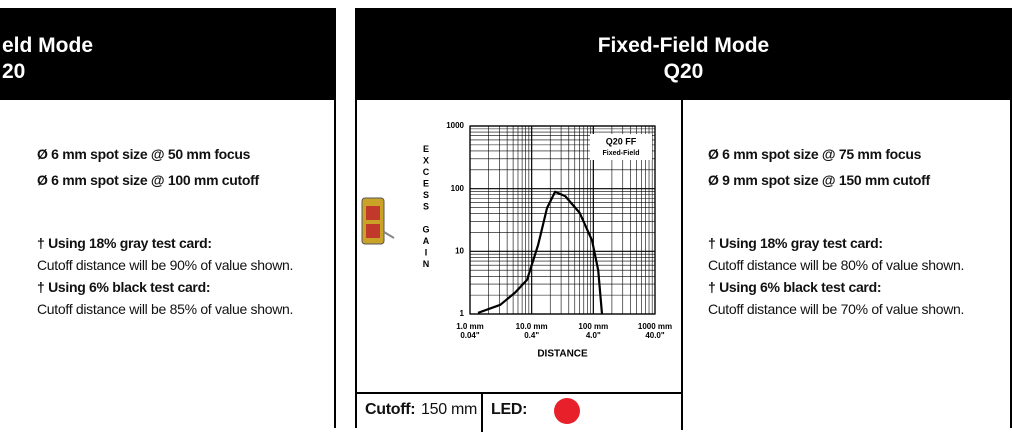 Image resolution: width=1012 pixels, height=432 pixels. I want to click on spec: Ø 9 mm spot size @ 150 mm cutoff, so click(819, 180).